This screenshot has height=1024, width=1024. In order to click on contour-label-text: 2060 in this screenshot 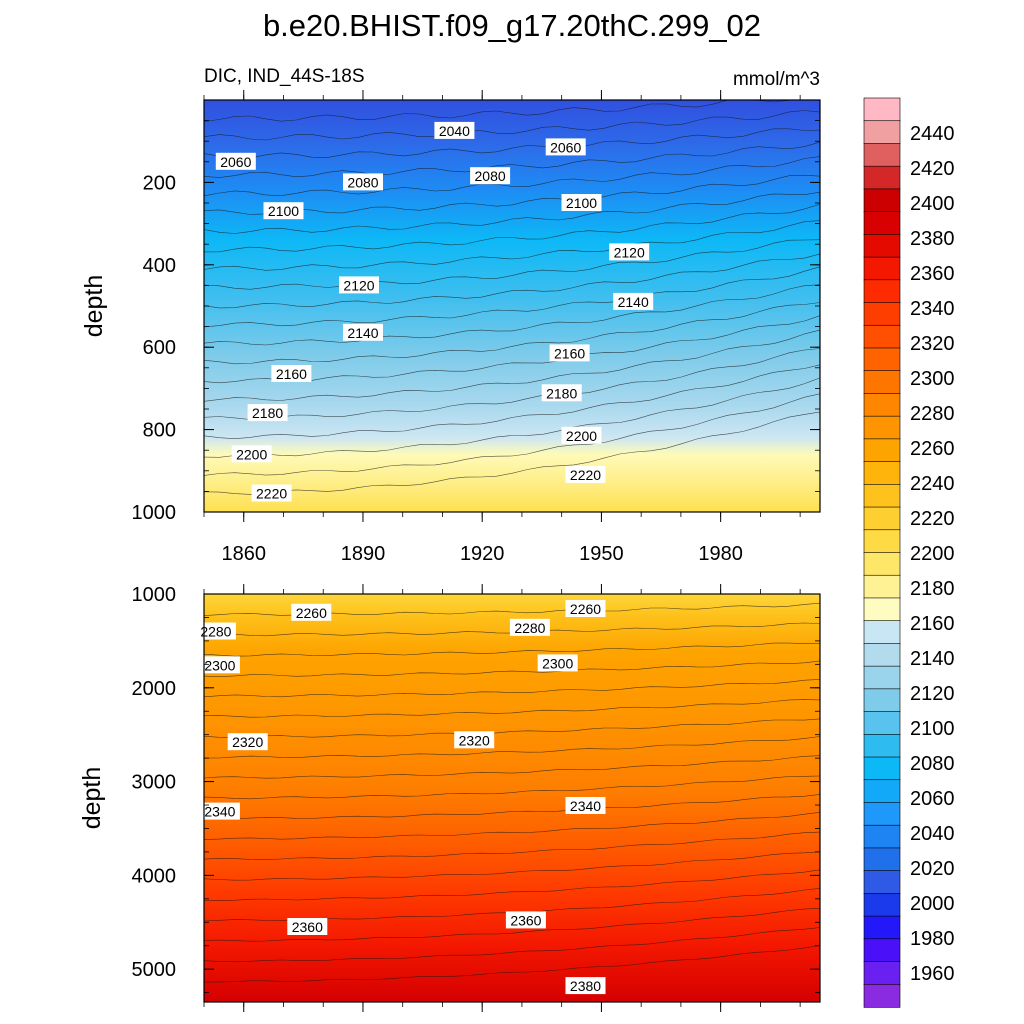, I will do `click(235, 162)`.